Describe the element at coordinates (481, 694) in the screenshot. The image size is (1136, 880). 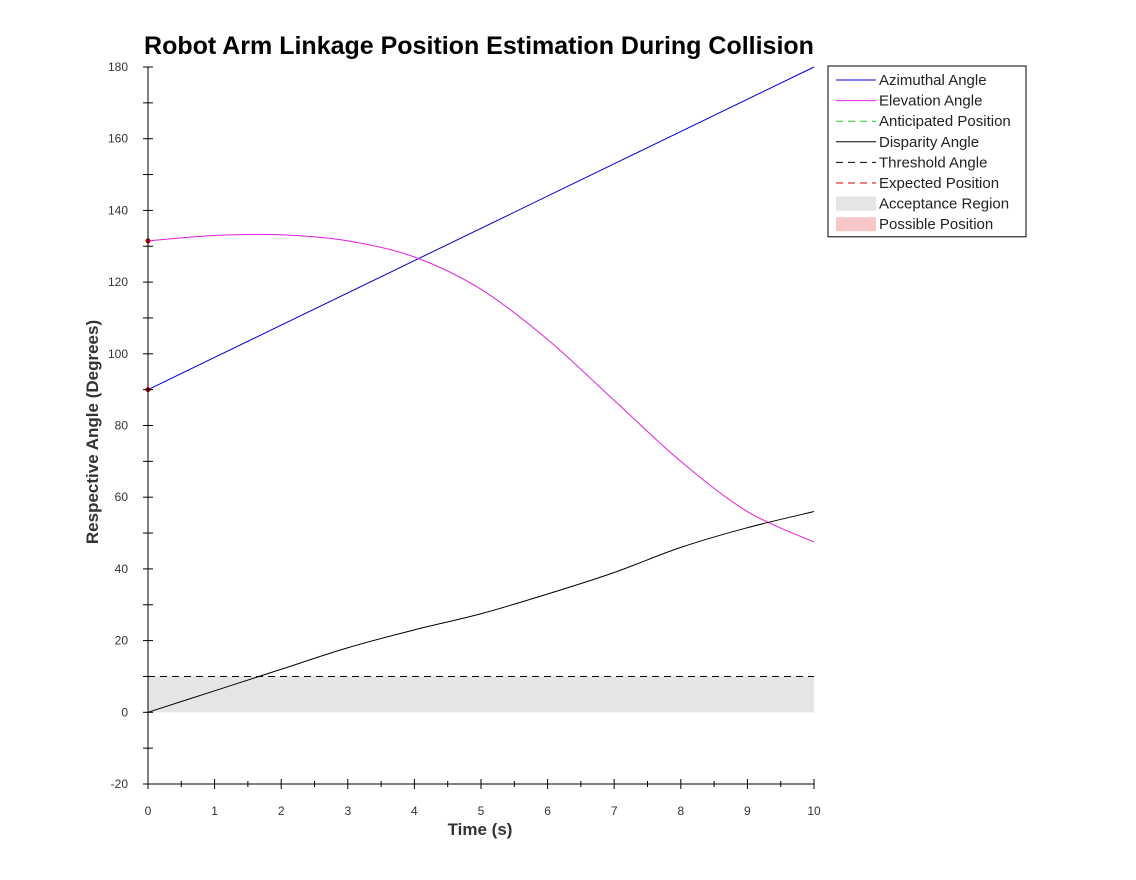
I see `acceptance-region` at that location.